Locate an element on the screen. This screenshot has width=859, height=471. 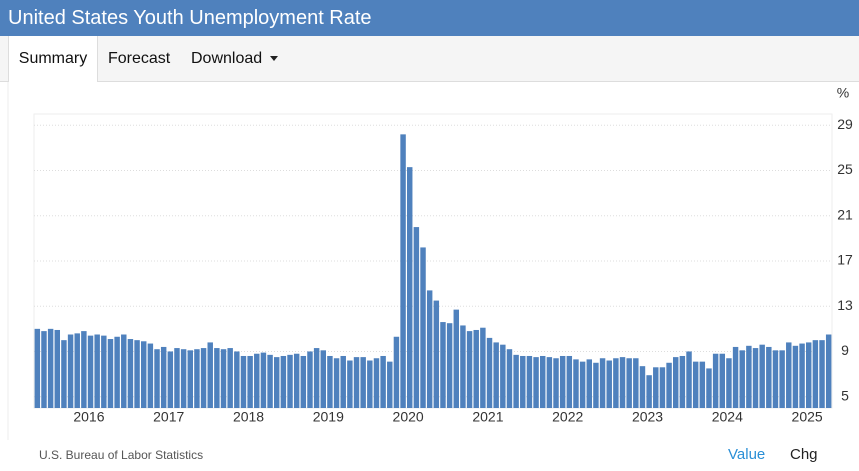
y-tick-label: 13 is located at coordinates (845, 305).